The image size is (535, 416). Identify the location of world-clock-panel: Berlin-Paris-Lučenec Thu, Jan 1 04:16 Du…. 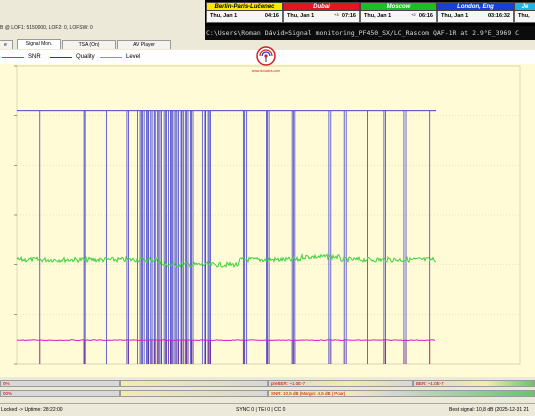
(370, 13).